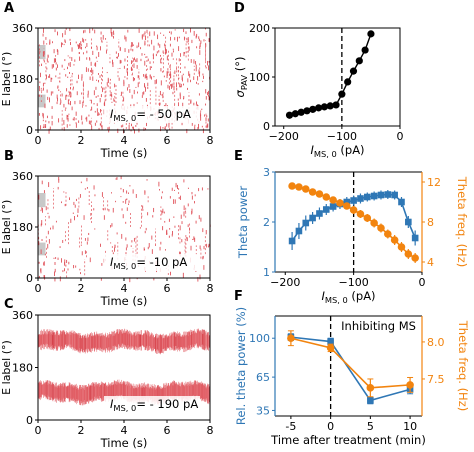 This screenshot has width=474, height=452. Describe the element at coordinates (347, 202) in the screenshot. I see `theta-power-point` at that location.